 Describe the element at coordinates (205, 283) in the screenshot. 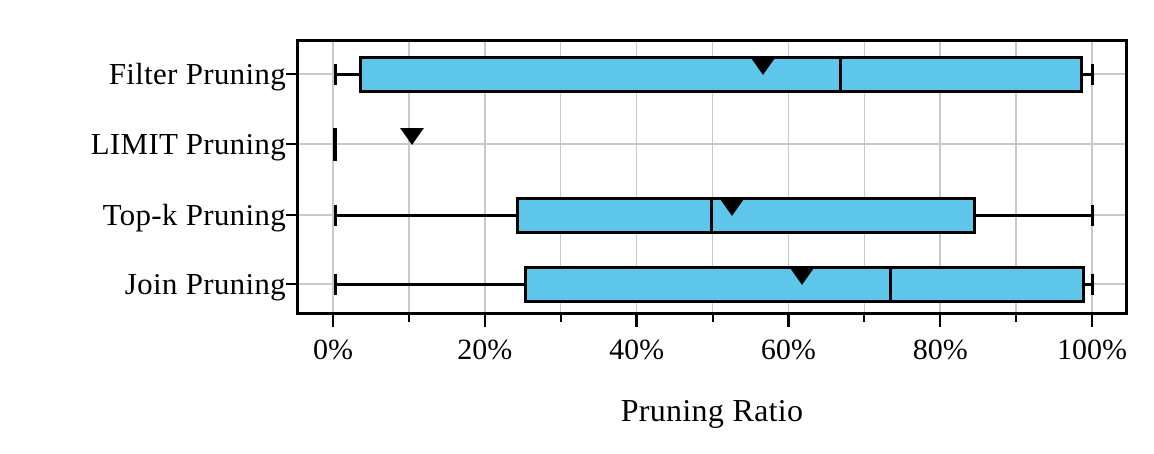

I see `y-tick-label: Join Pruning` at that location.